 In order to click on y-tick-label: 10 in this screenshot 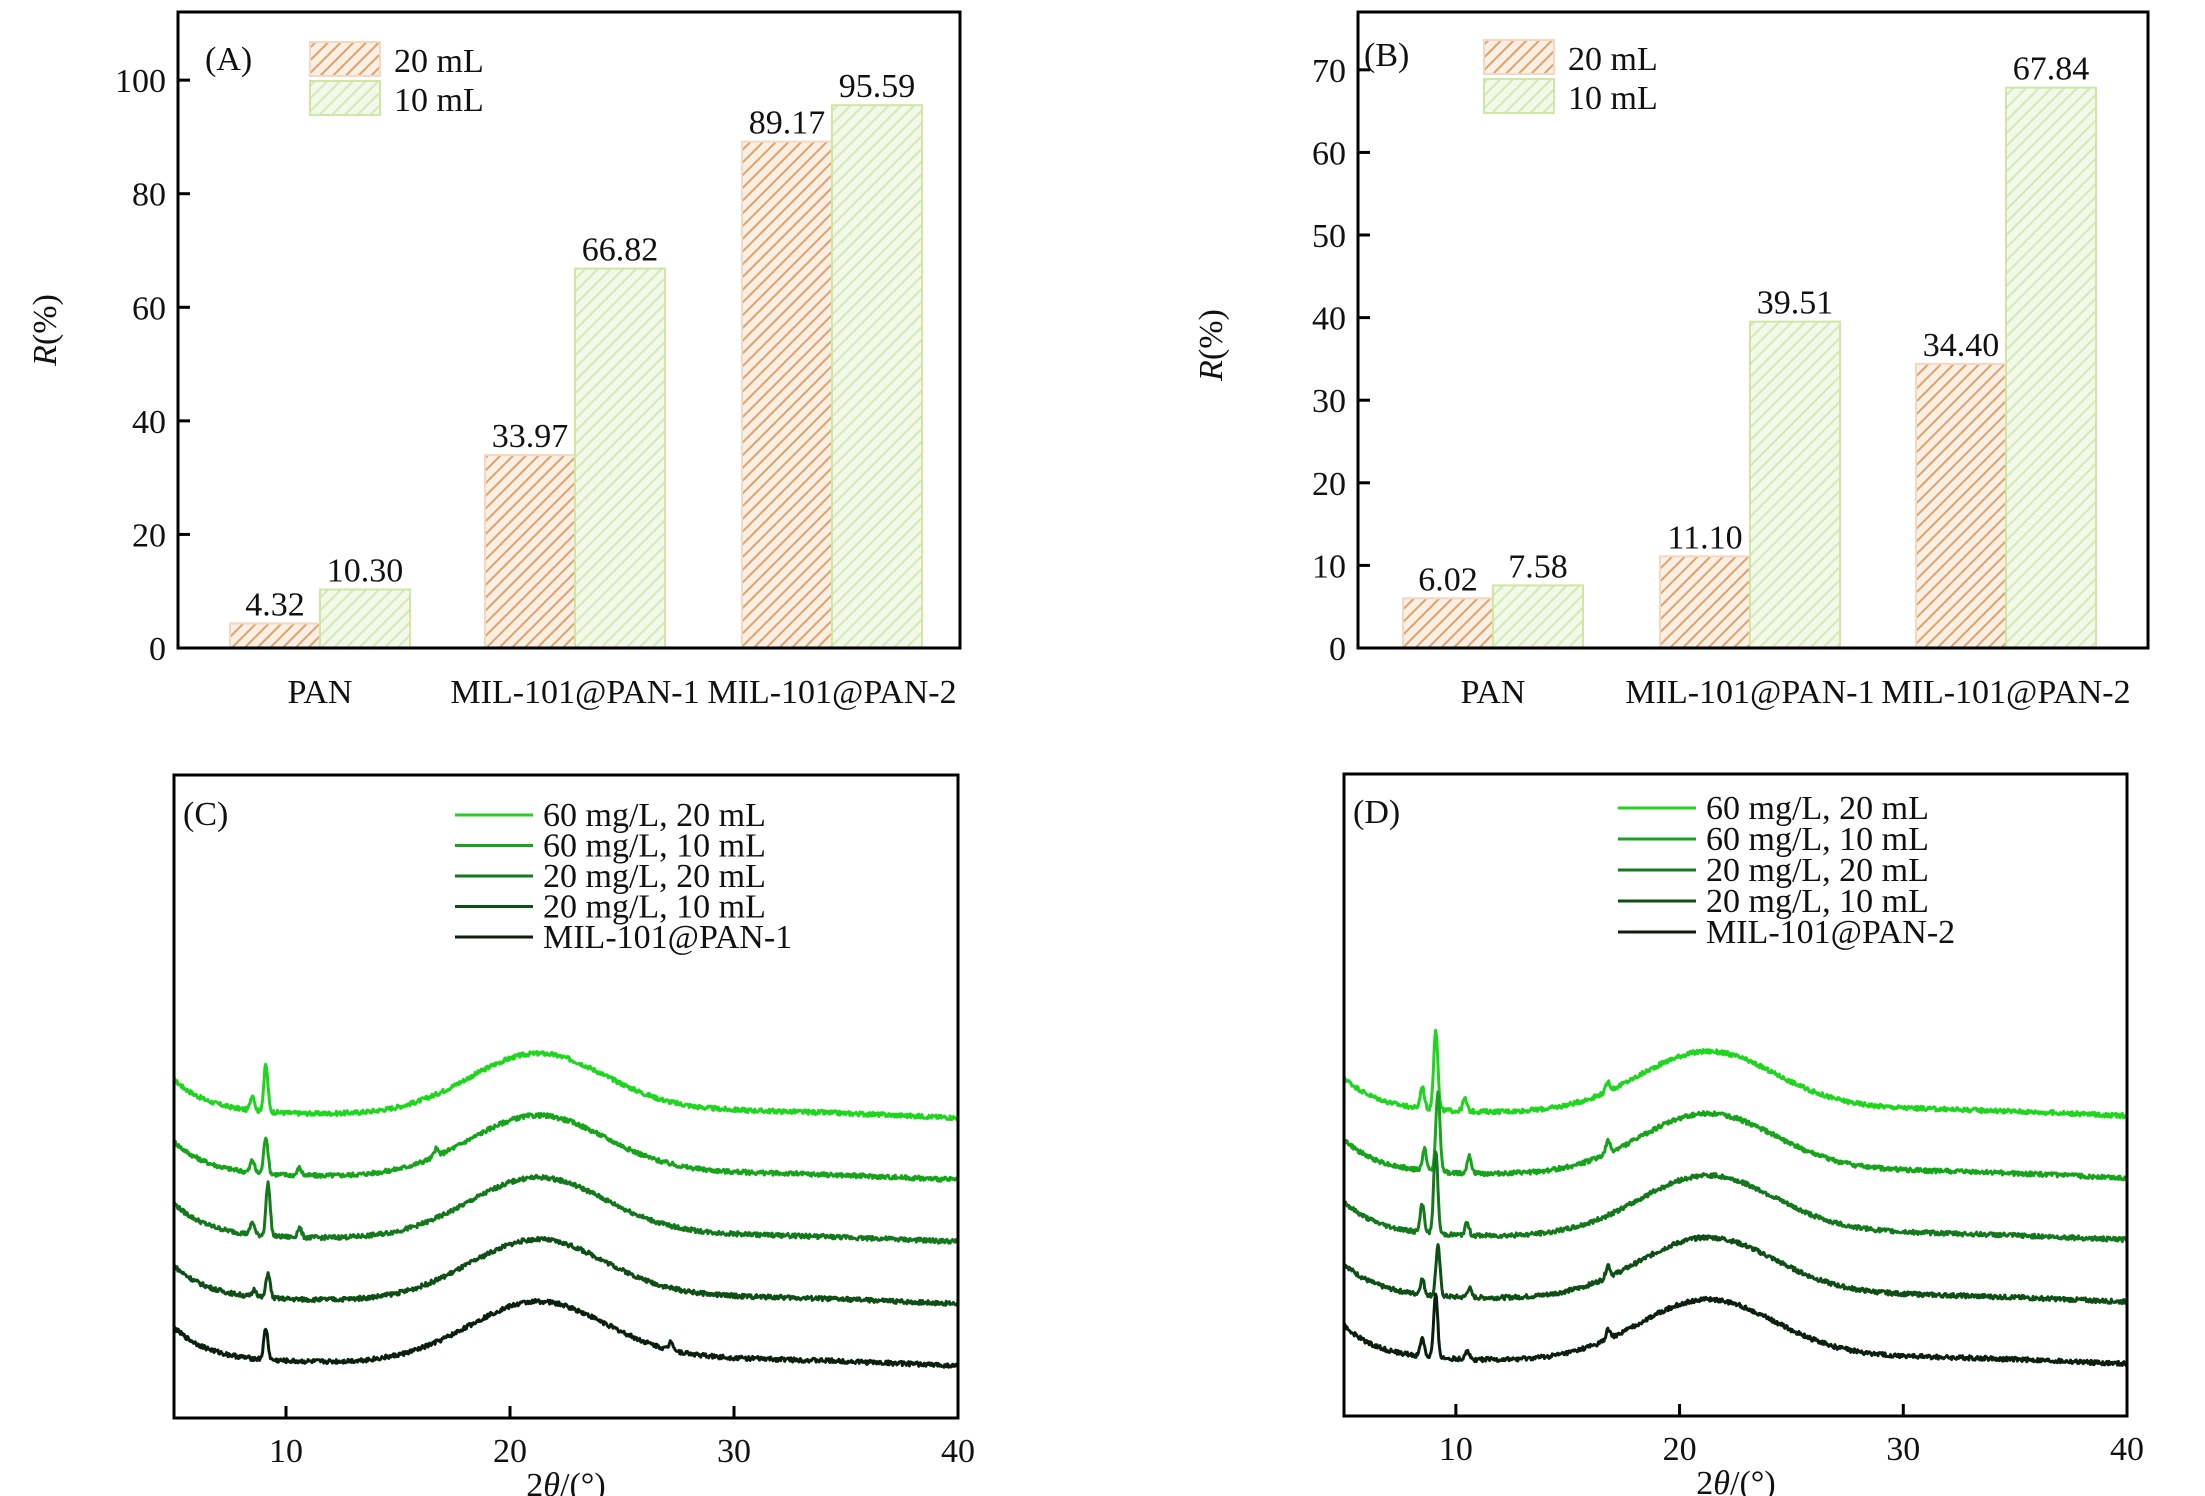, I will do `click(1329, 566)`.